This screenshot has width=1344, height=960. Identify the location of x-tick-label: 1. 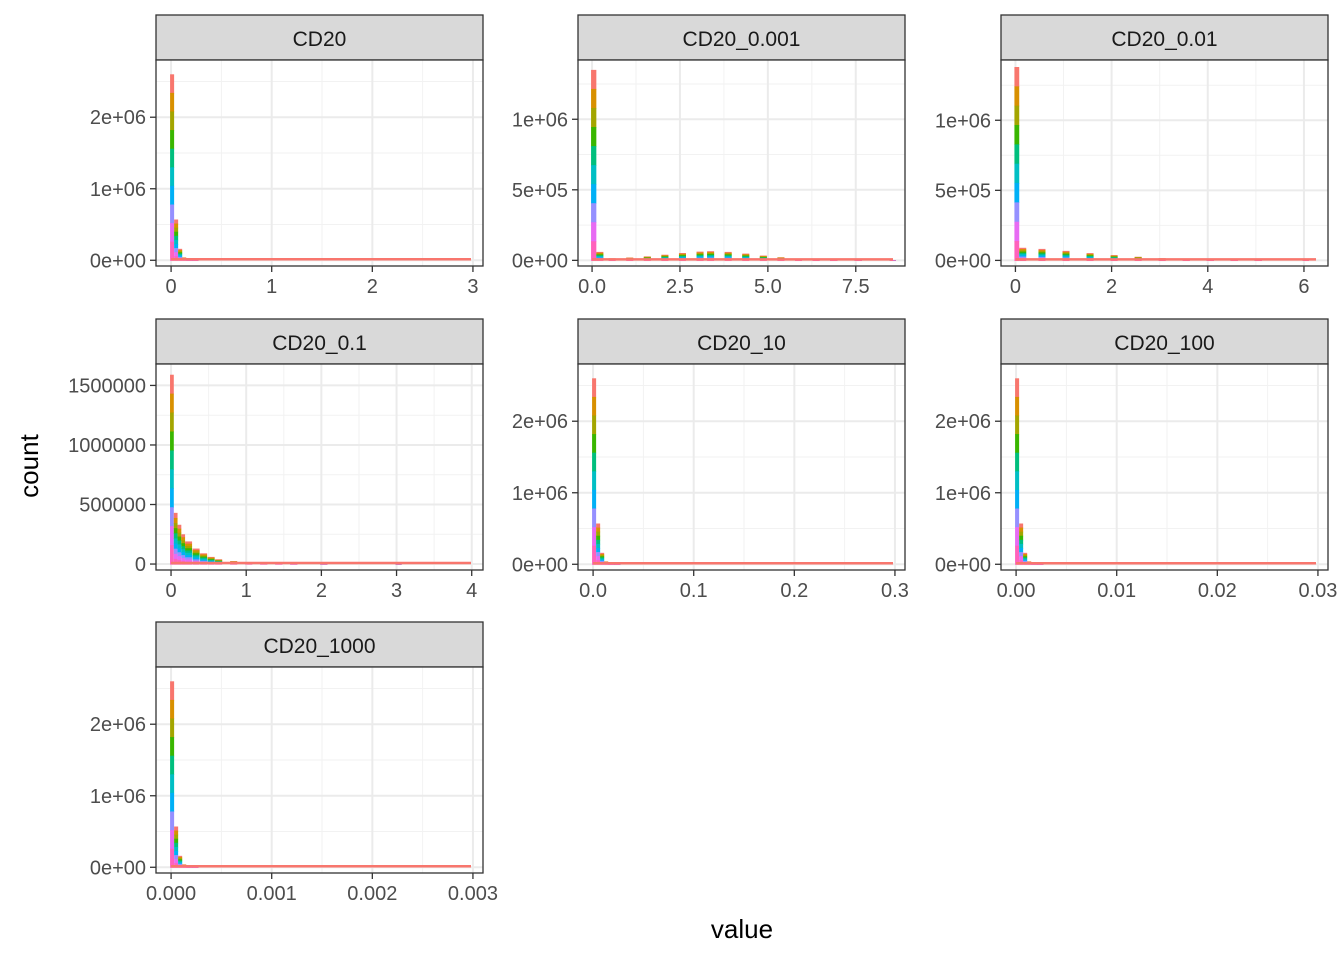
(271, 287).